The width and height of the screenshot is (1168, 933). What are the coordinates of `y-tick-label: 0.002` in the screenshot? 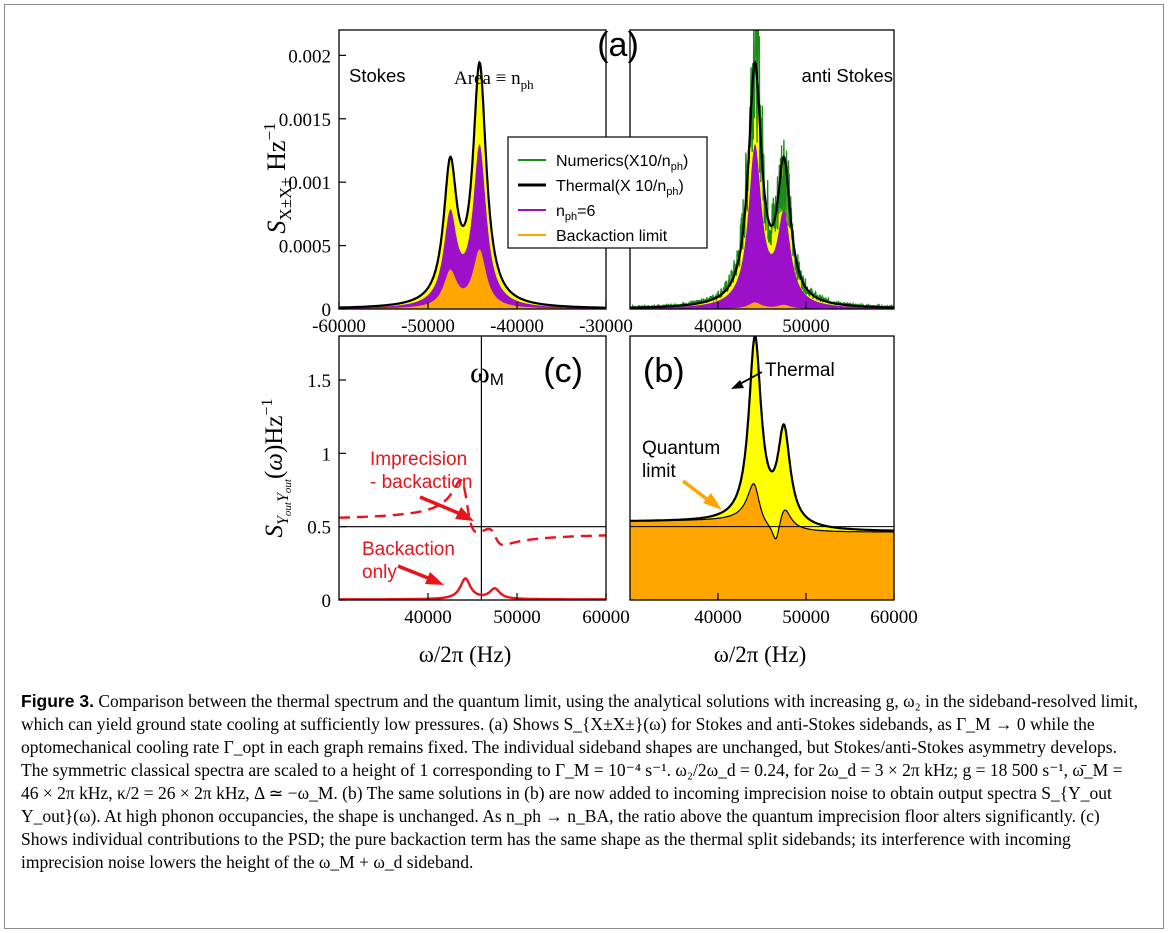 It's located at (309, 56).